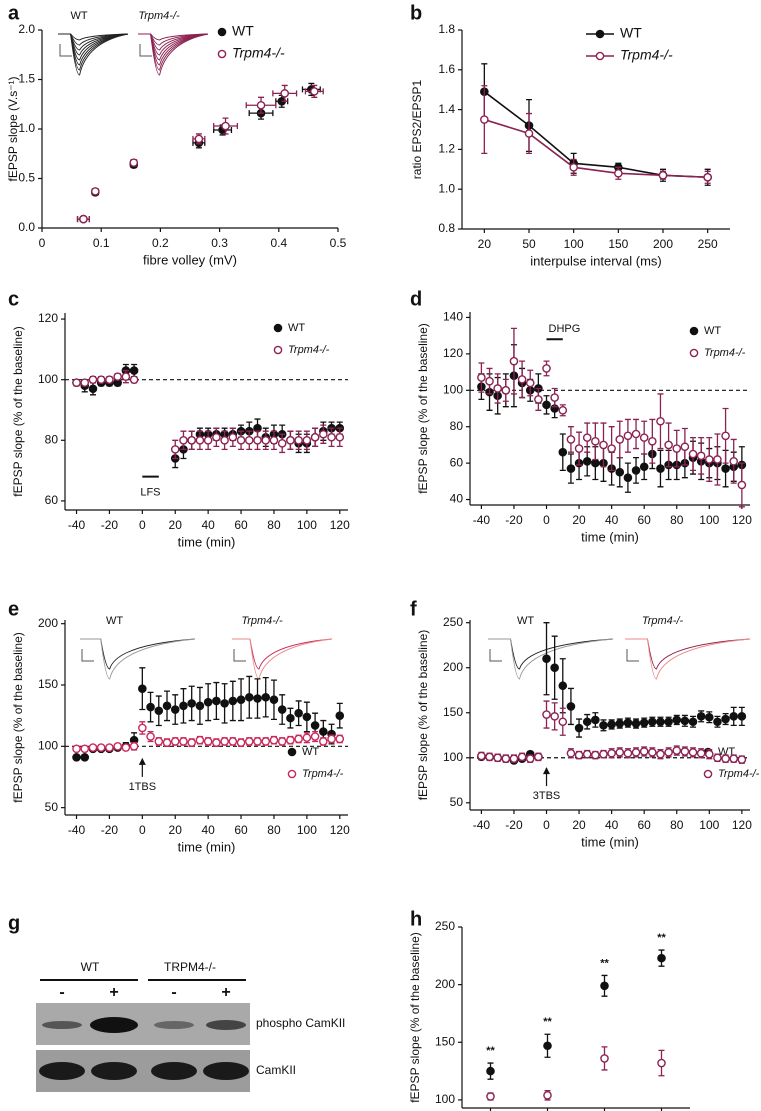  Describe the element at coordinates (565, 329) in the screenshot. I see `annotation: DHPG` at that location.